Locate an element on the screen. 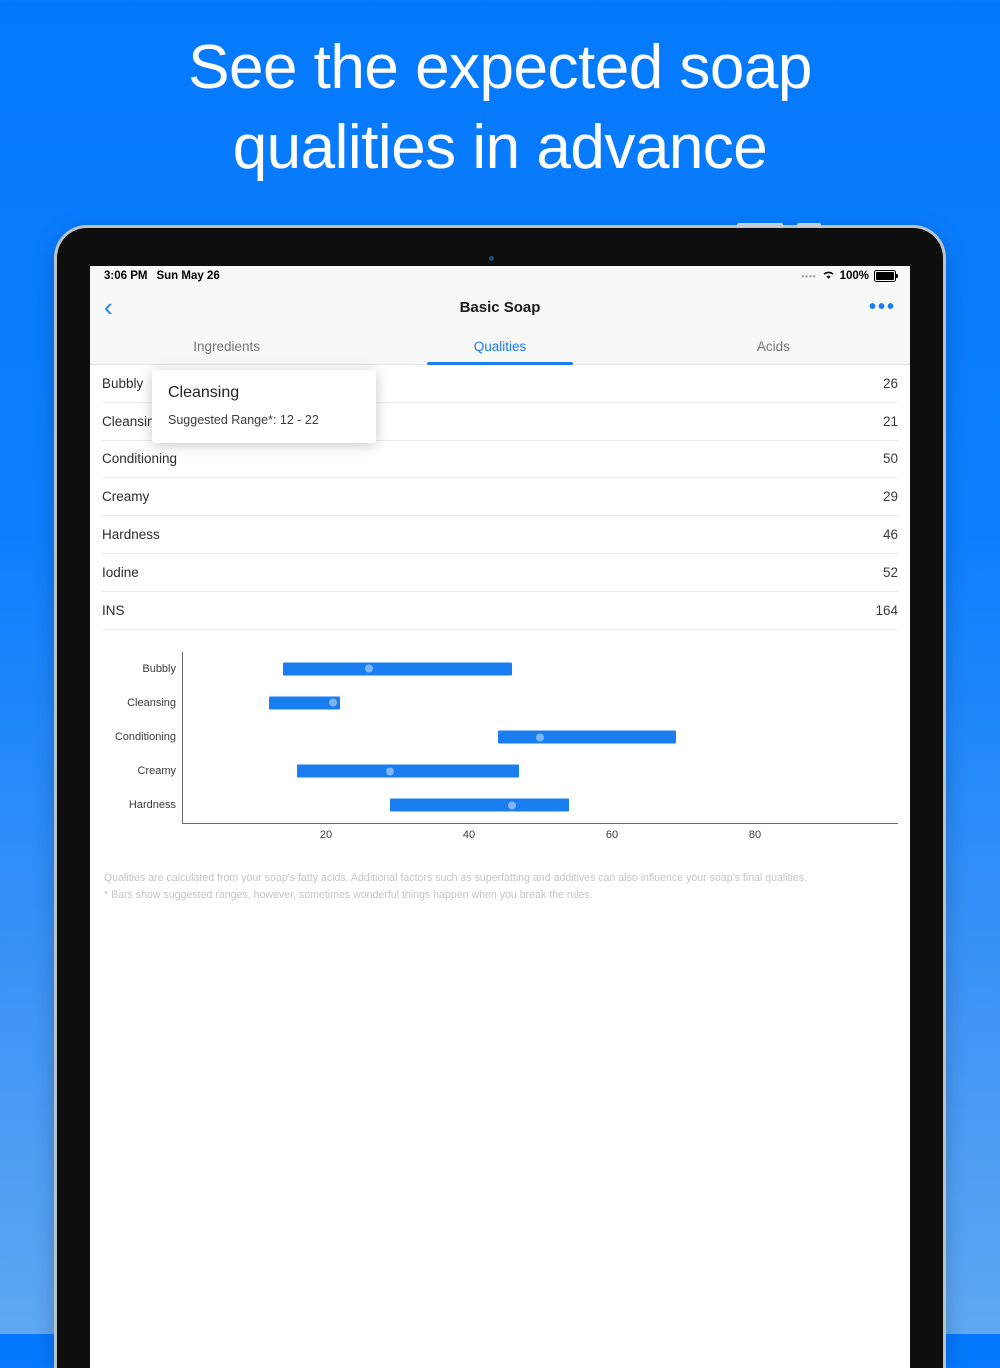 Image resolution: width=1000 pixels, height=1368 pixels. signal-dots-icon: •••• is located at coordinates (809, 276).